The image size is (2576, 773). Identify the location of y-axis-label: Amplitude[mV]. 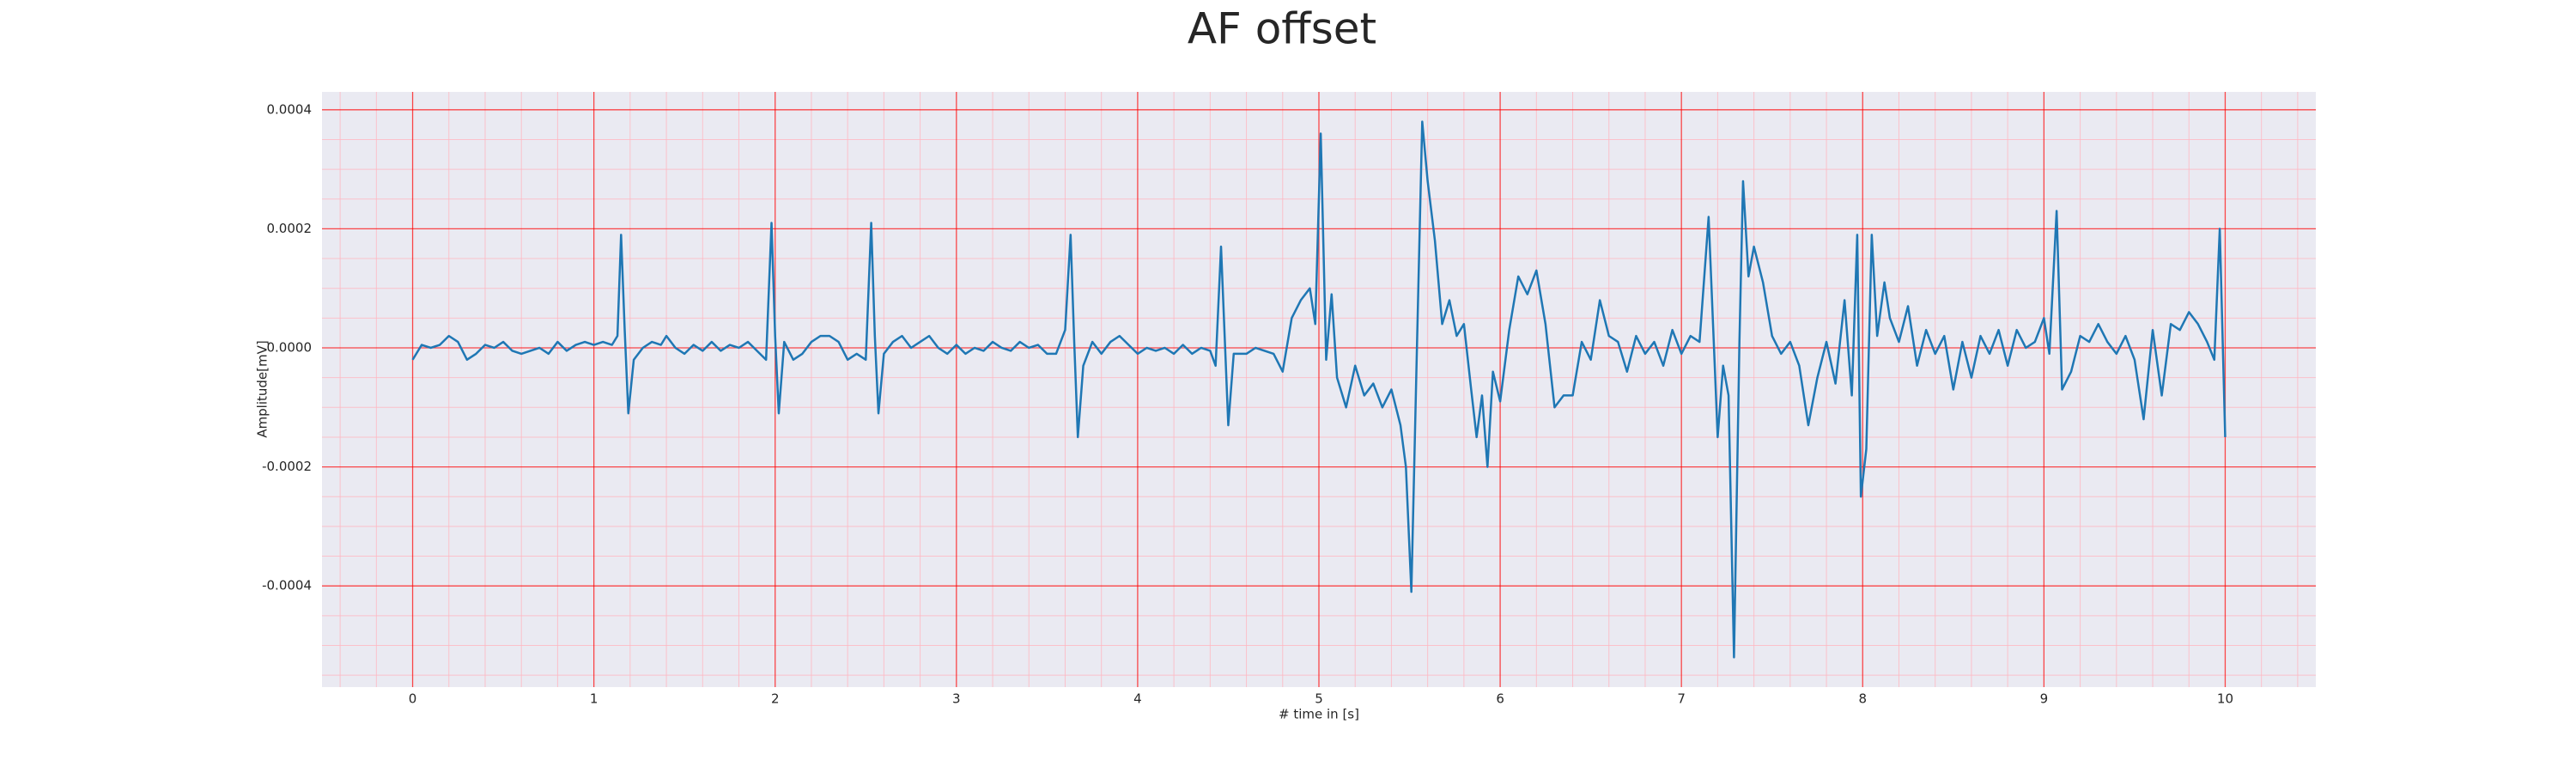
(262, 388).